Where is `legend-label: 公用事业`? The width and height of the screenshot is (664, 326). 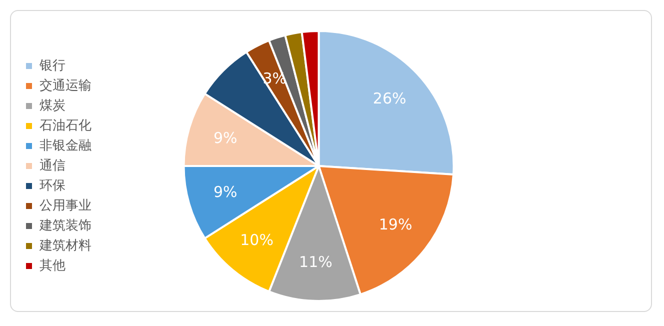
legend-label: 公用事业 is located at coordinates (66, 206).